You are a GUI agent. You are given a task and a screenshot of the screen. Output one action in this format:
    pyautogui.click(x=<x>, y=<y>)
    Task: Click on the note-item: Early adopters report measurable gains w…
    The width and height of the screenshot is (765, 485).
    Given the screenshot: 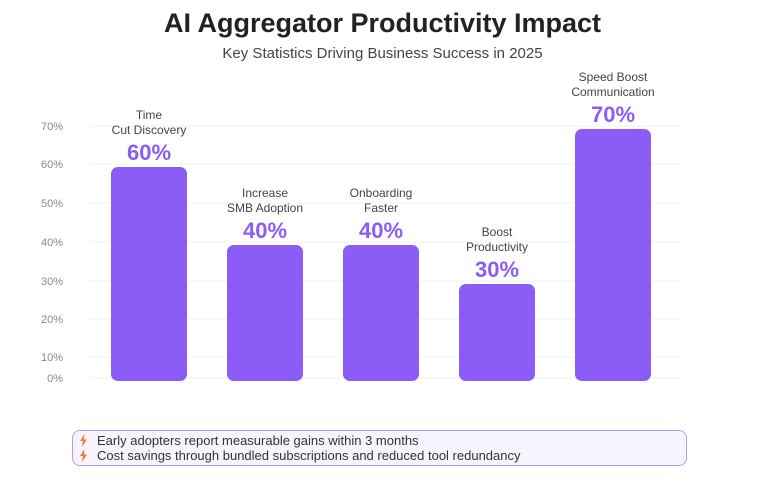 What is the action you would take?
    pyautogui.click(x=383, y=440)
    